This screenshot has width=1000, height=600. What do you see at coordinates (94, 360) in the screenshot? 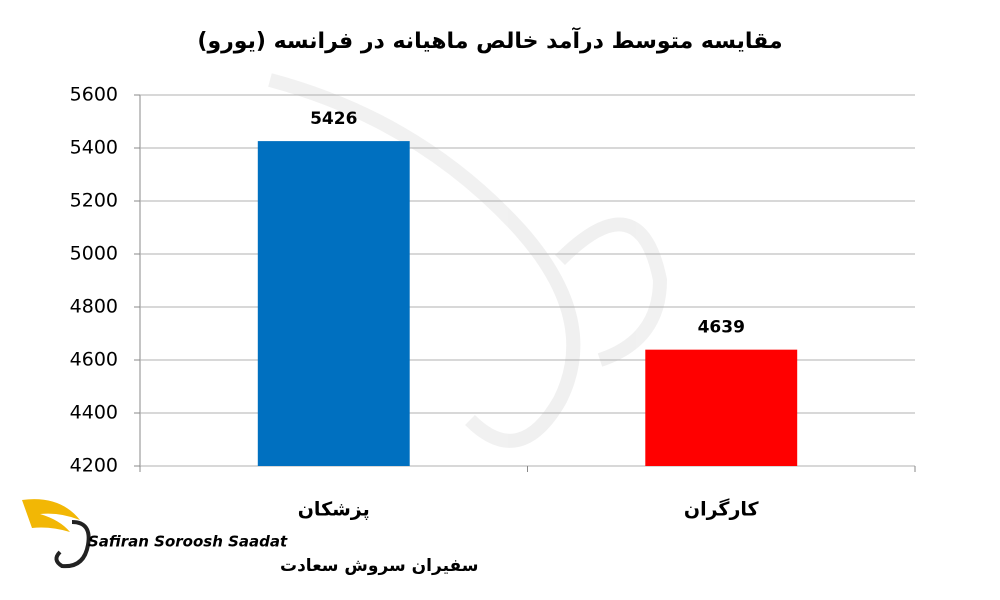
I see `y-tick-label: 4600` at bounding box center [94, 360].